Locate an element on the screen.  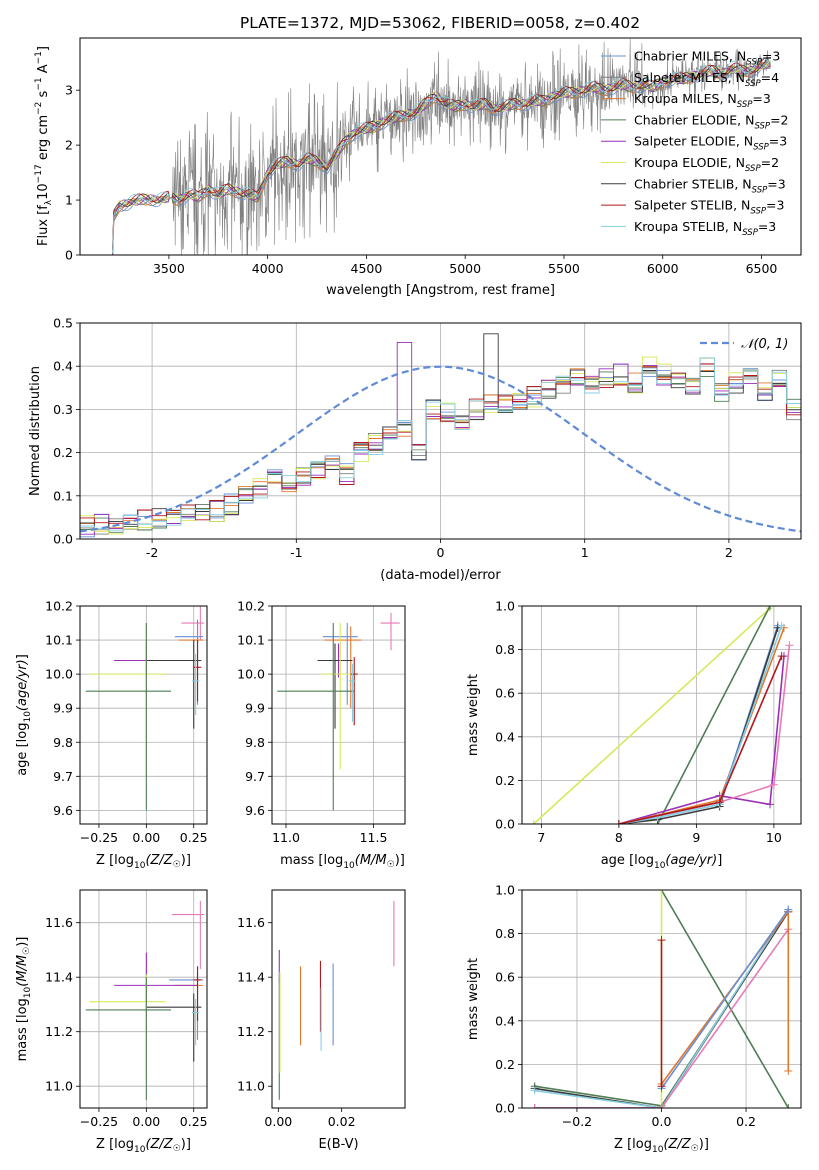
legend-entry: Salpeter MILES, NSSP=4 is located at coordinates (706, 79).